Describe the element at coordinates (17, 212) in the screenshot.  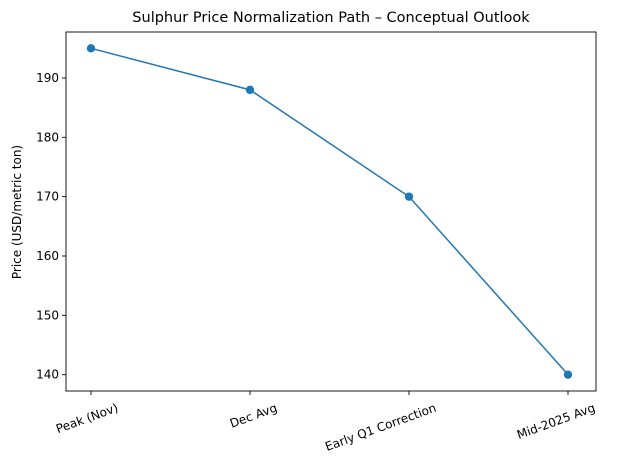
I see `y-axis-label: Price (USD/metric ton)` at that location.